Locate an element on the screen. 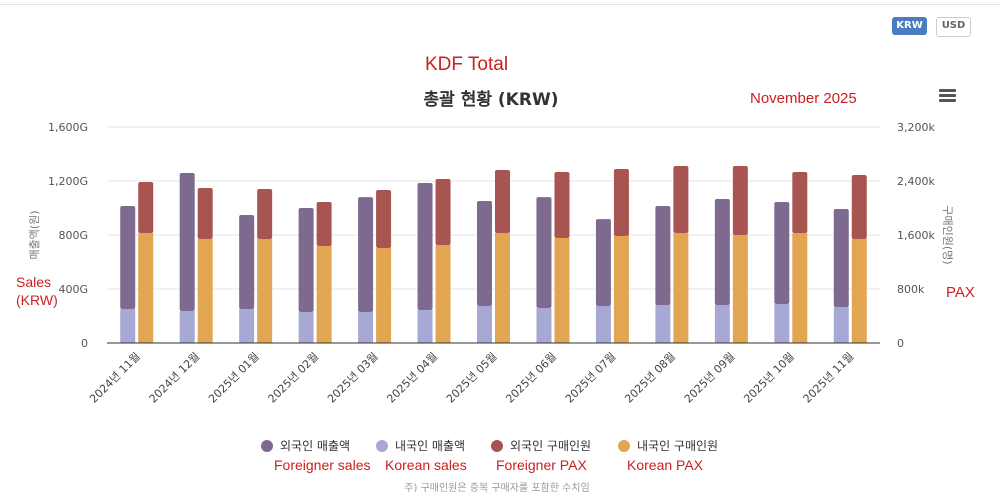  usd-button: USD is located at coordinates (953, 27).